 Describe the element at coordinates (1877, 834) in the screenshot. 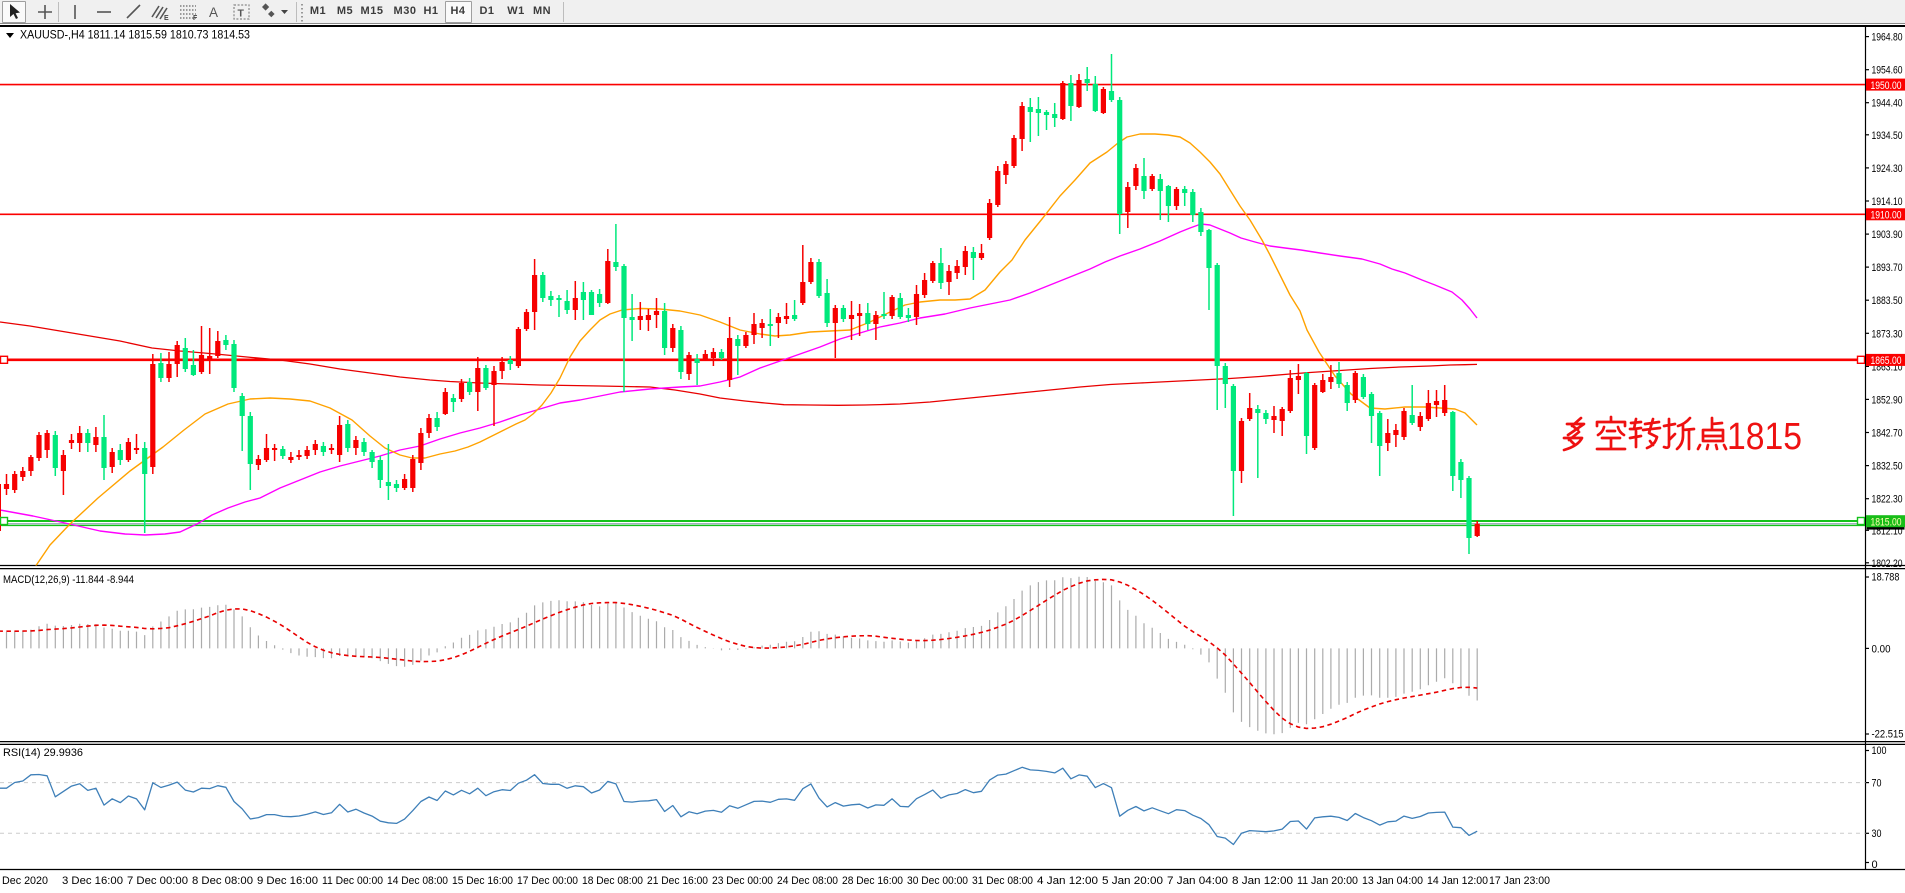

I see `svg-text: 30` at that location.